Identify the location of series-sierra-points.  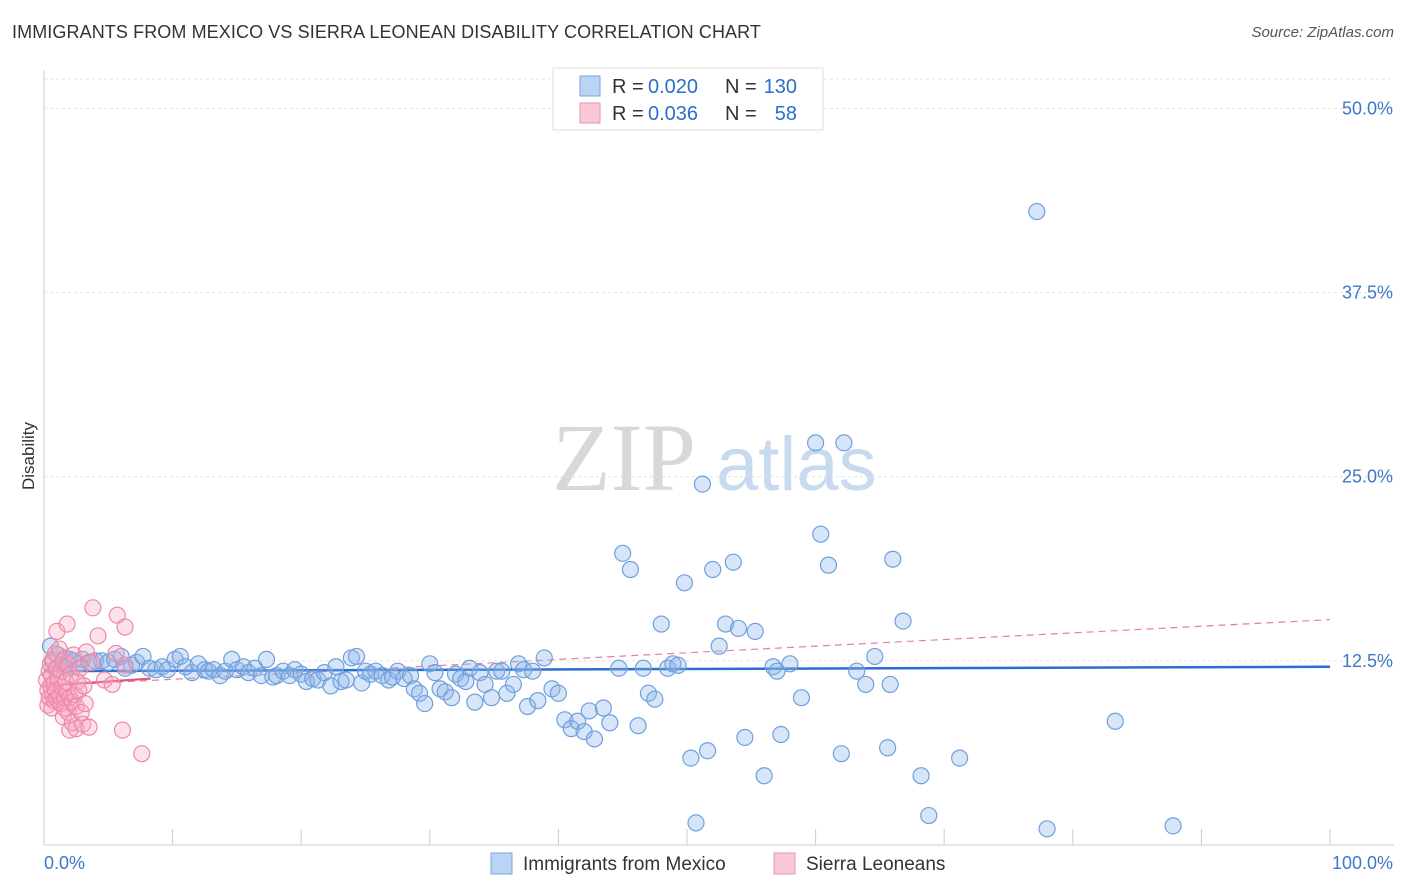
(94, 681).